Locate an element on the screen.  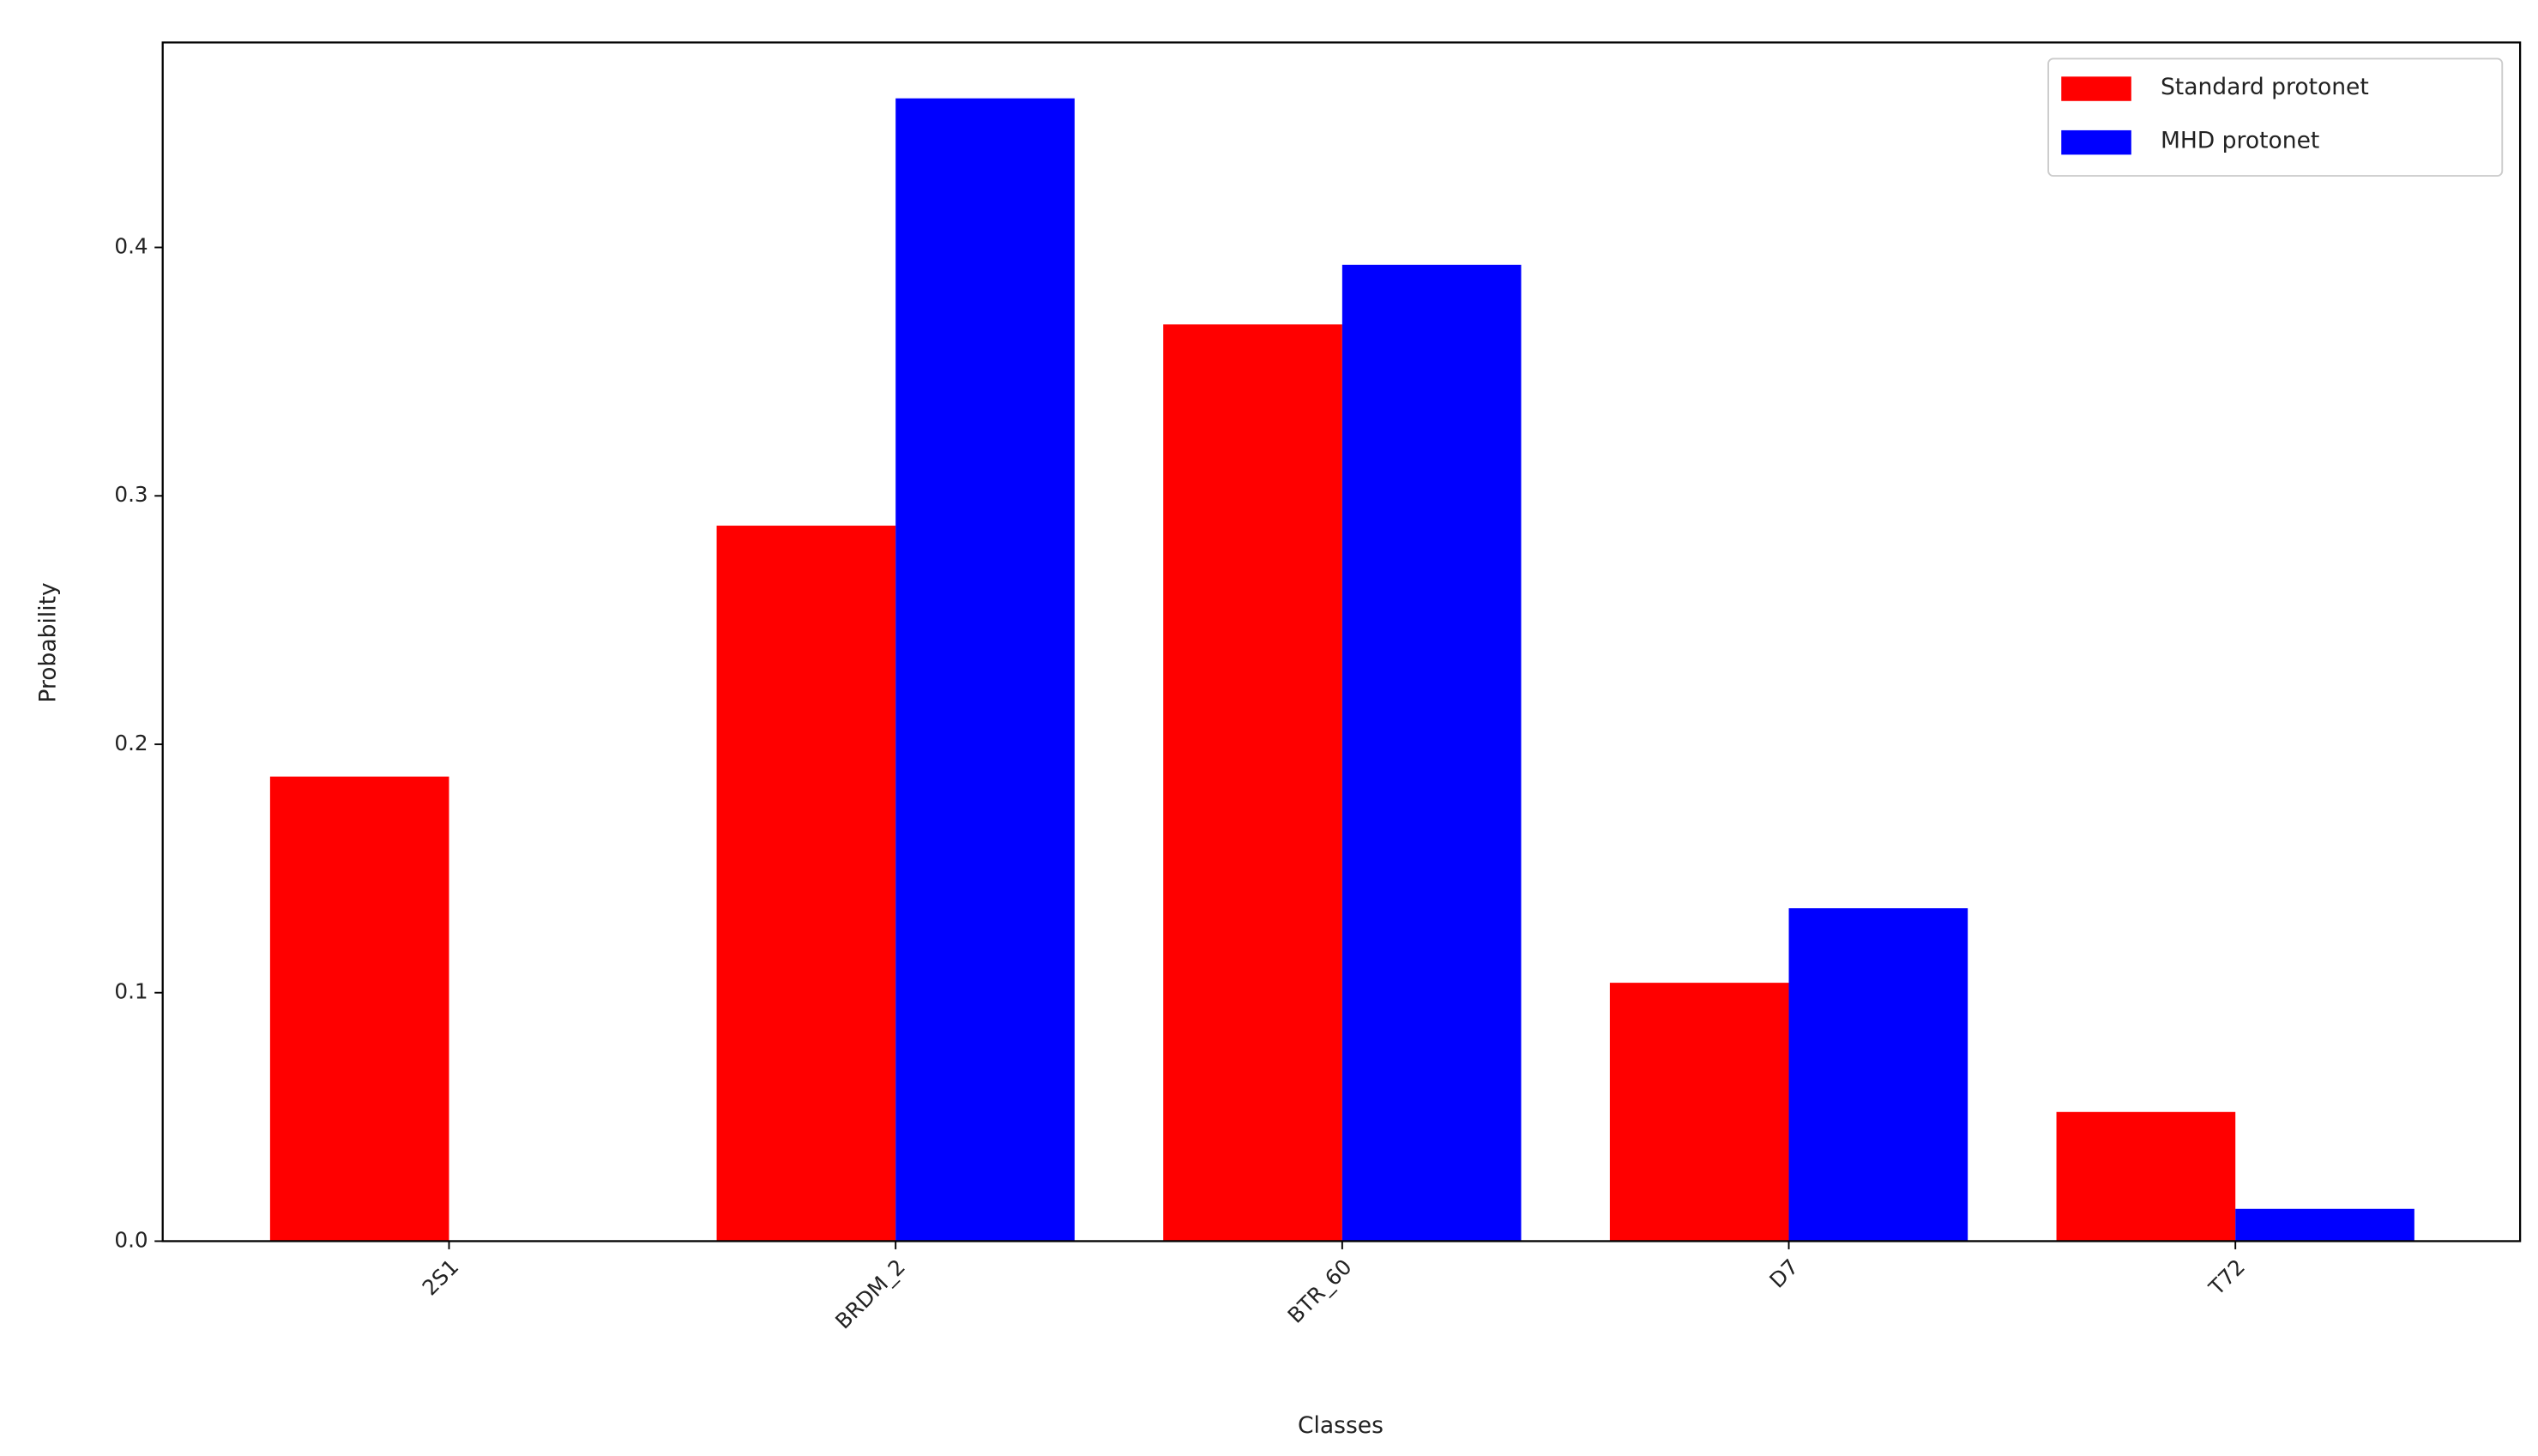
legend-frame is located at coordinates (2275, 117).